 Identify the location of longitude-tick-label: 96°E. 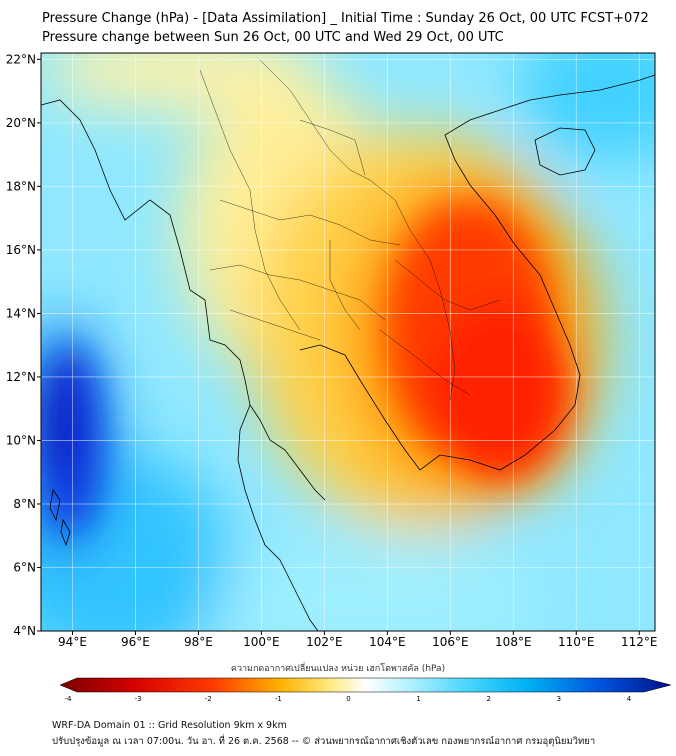
(135, 642).